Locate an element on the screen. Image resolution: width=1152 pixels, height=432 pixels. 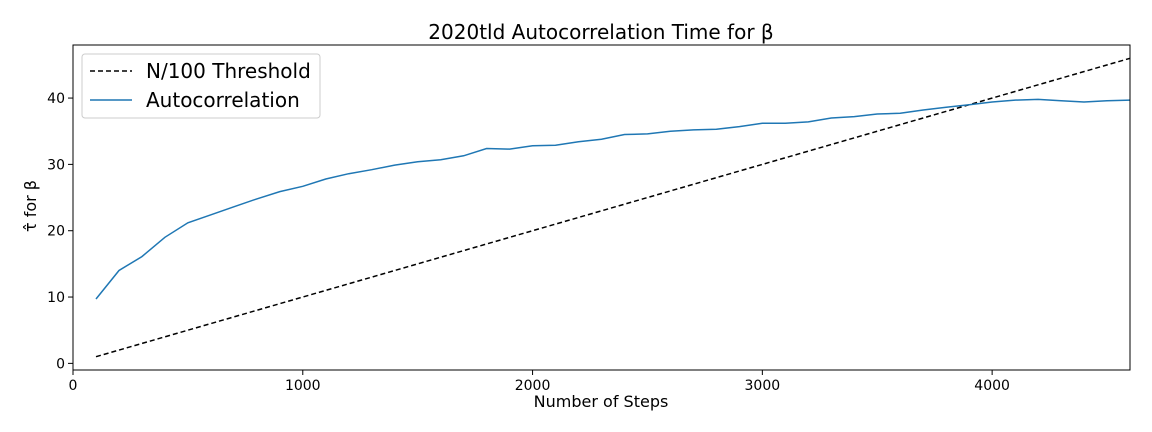
y-tick-label: 30 is located at coordinates (56, 165).